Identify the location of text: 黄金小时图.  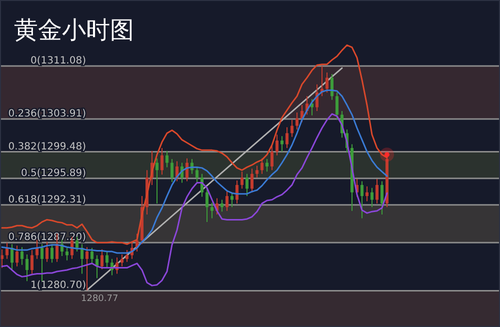
(74, 30).